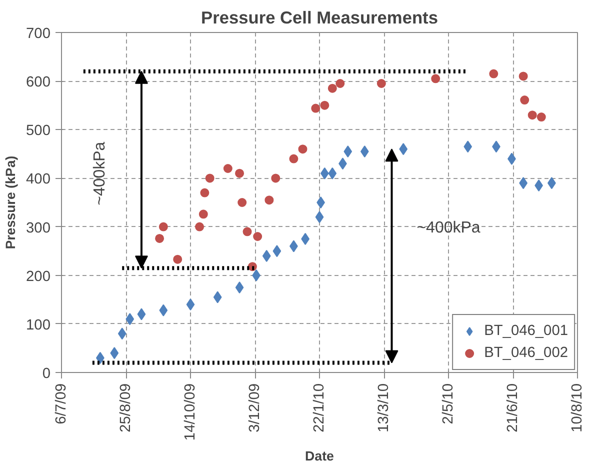 Image resolution: width=591 pixels, height=466 pixels. What do you see at coordinates (38, 131) in the screenshot?
I see `y-tick-label: 500` at bounding box center [38, 131].